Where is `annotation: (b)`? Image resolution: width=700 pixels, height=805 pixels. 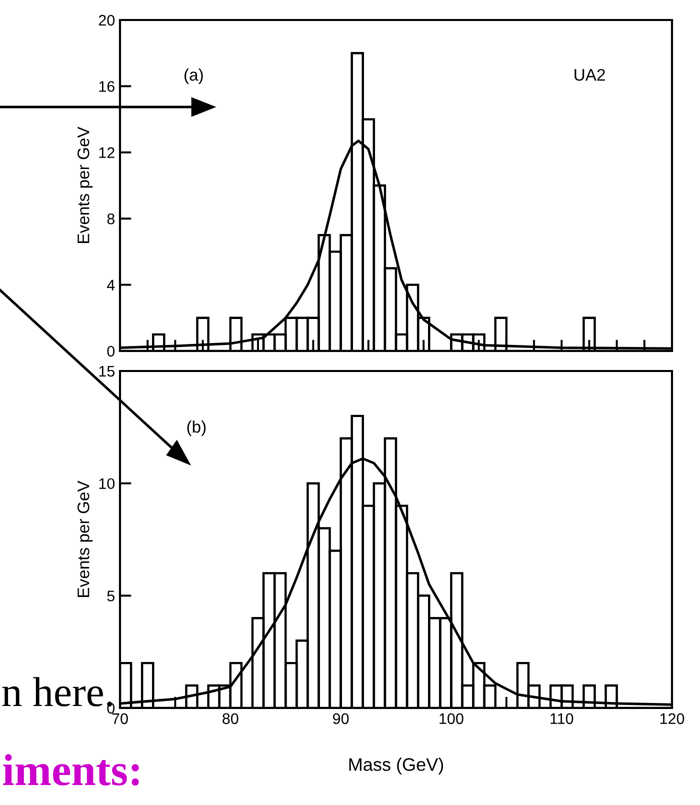
annotation: (b) is located at coordinates (196, 428).